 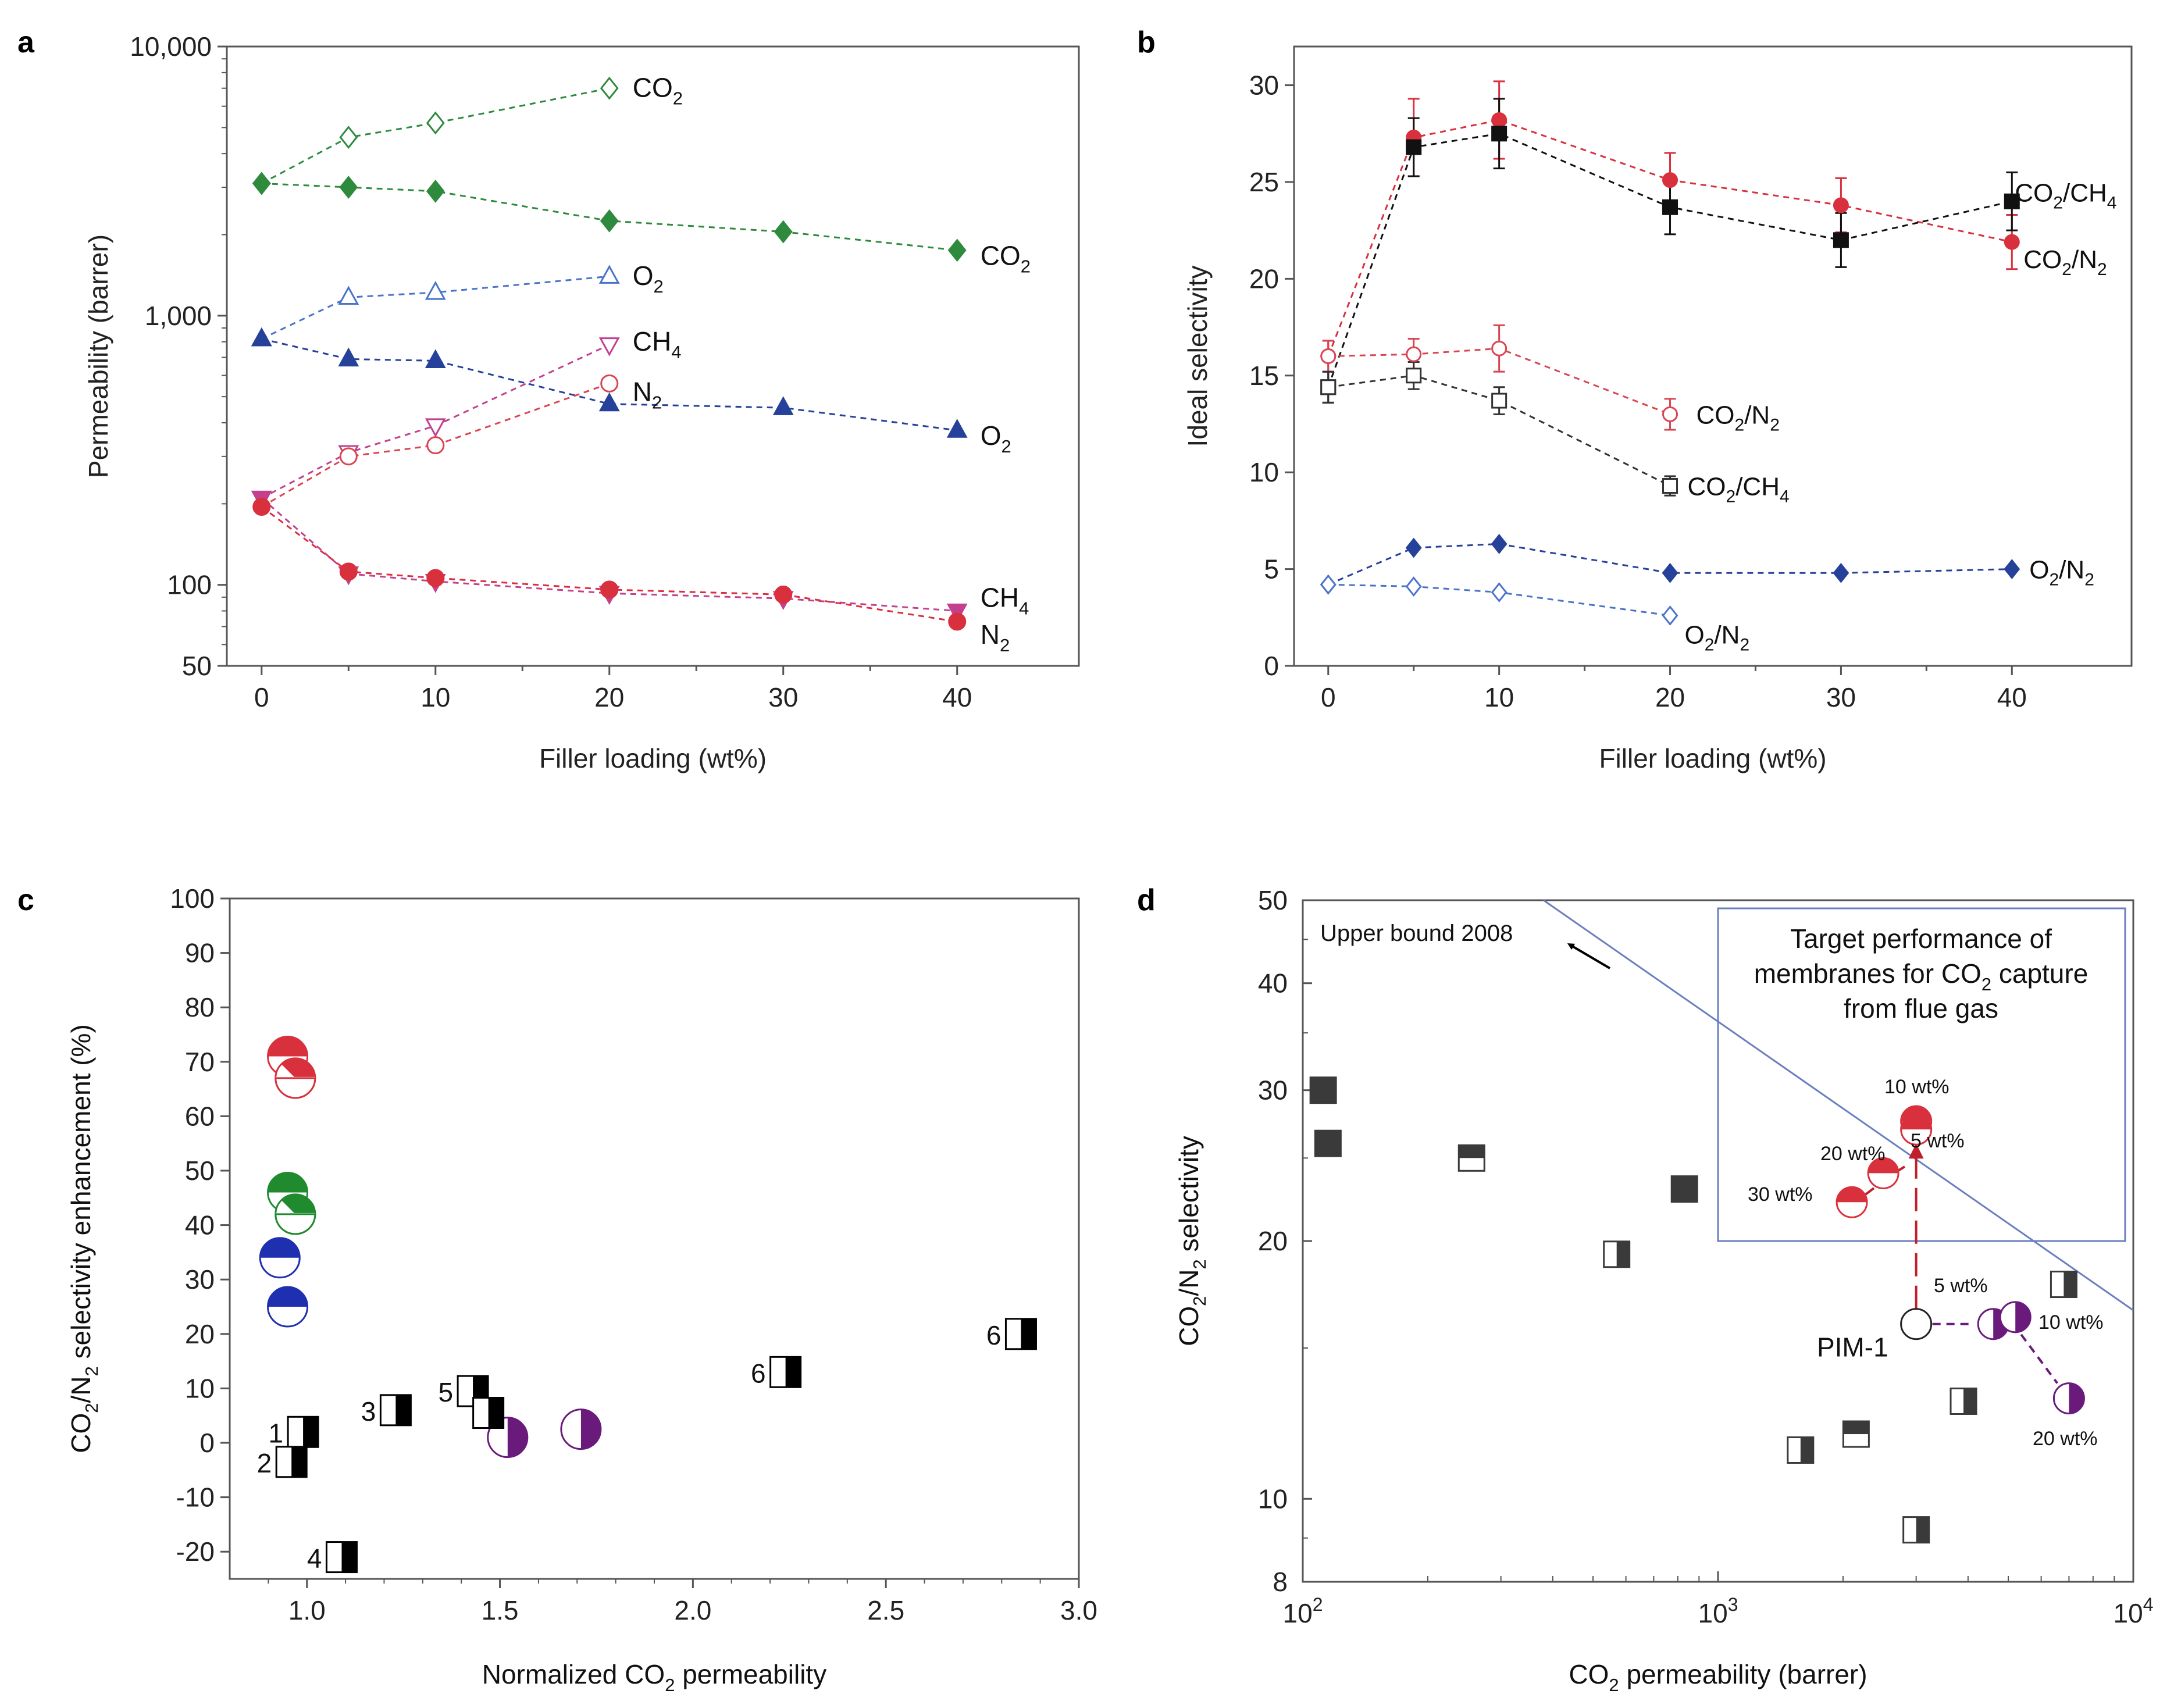 I want to click on y-tick-label: 0, so click(x=1272, y=666).